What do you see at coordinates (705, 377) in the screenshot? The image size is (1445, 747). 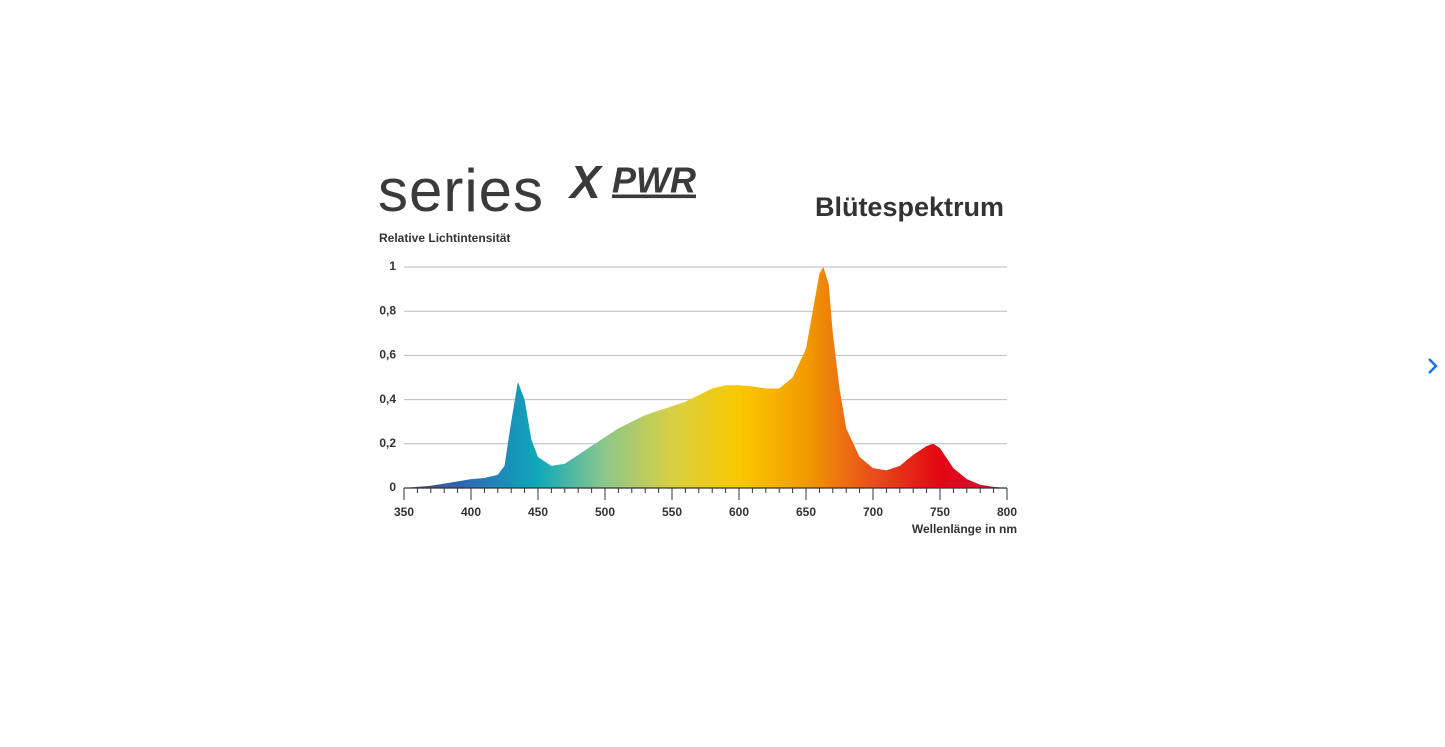 I see `spectrum-area` at bounding box center [705, 377].